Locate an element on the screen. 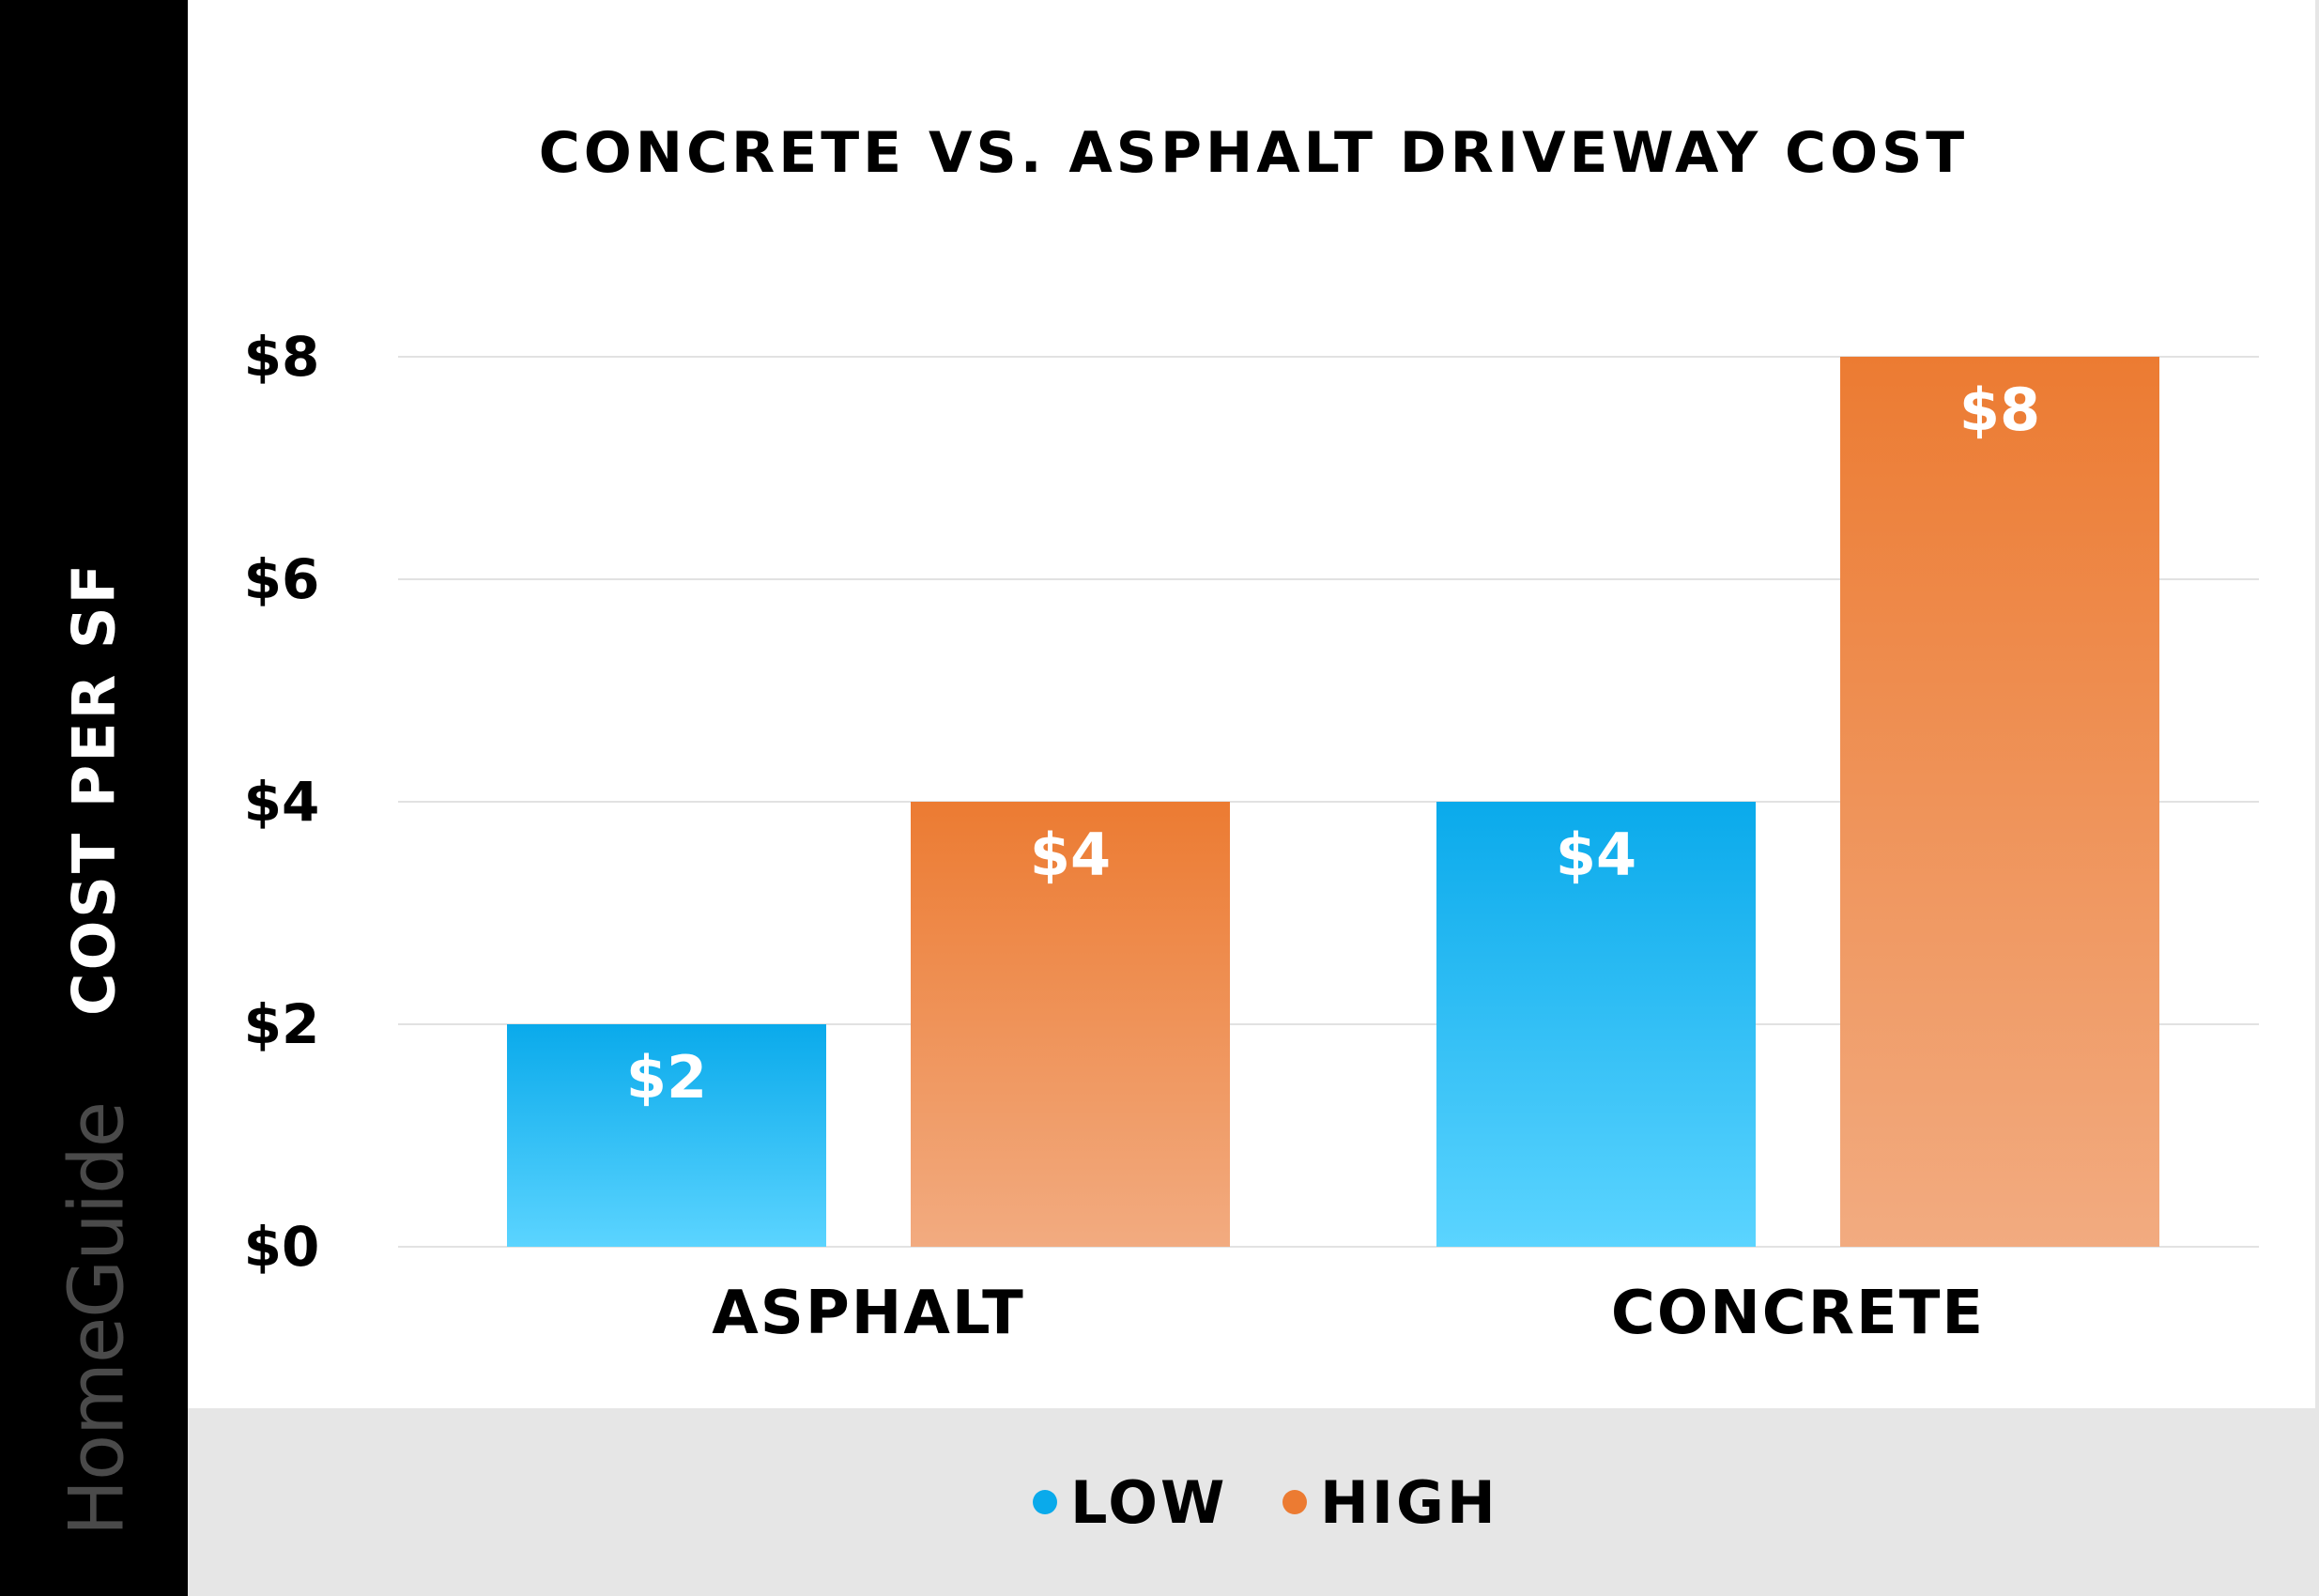 This screenshot has height=1596, width=2319. bar-high-asphalt is located at coordinates (1070, 1024).